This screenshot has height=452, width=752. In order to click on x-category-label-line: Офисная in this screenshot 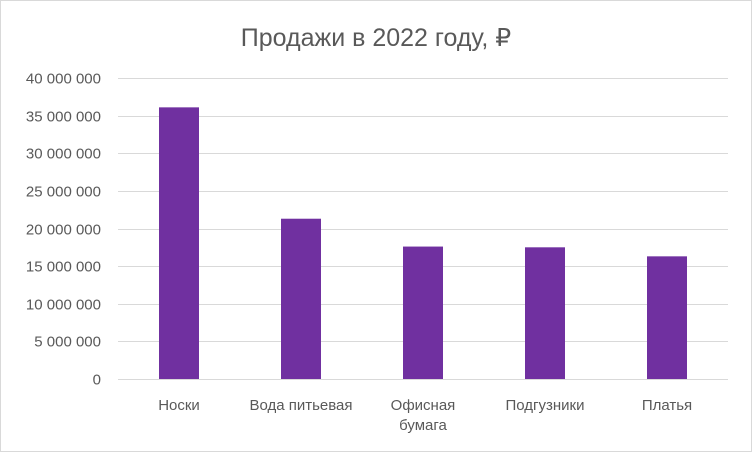, I will do `click(423, 405)`.